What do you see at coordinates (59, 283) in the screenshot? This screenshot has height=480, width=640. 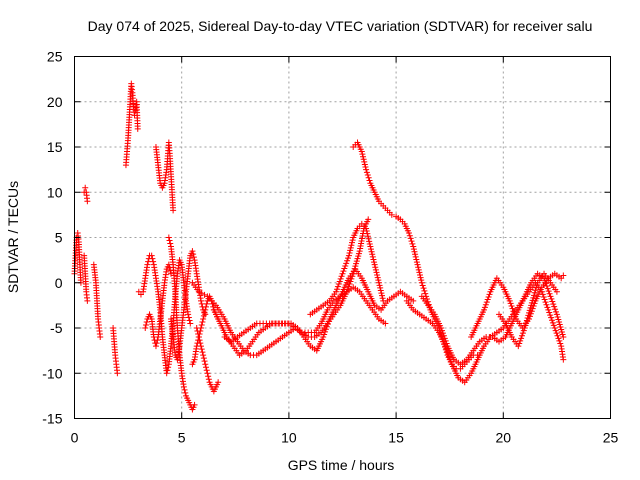 I see `y-tick-label: 0` at bounding box center [59, 283].